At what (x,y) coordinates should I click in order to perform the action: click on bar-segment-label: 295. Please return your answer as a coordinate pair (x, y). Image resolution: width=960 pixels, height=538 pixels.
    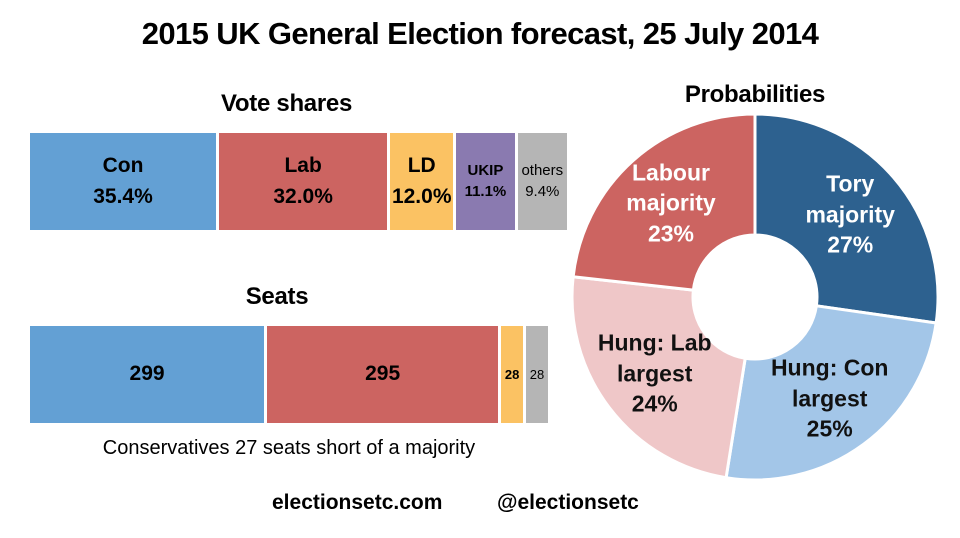
    Looking at the image, I should click on (383, 374).